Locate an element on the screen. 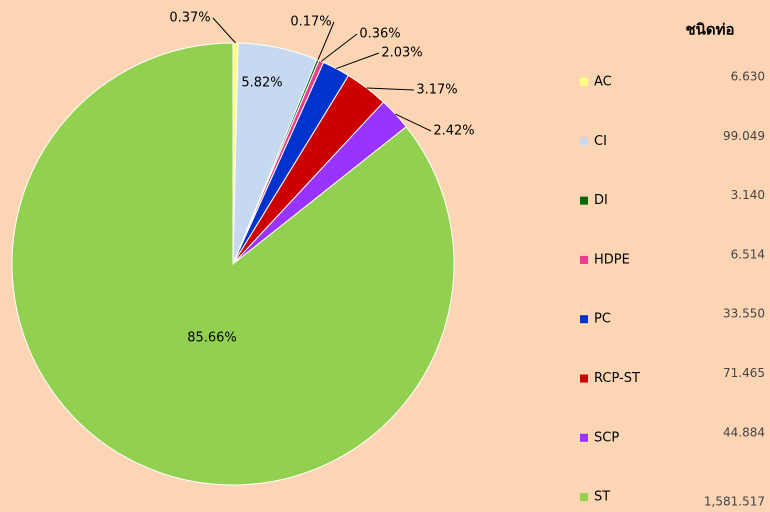 This screenshot has width=770, height=512. legend-value: 6.630 is located at coordinates (748, 77).